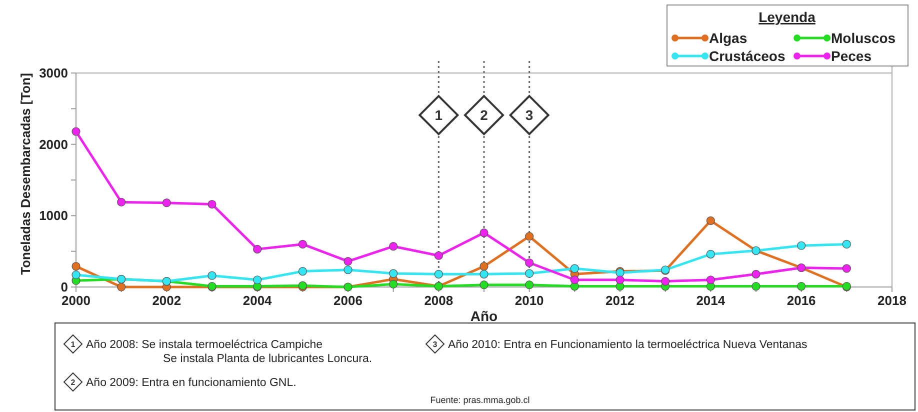 Image resolution: width=918 pixels, height=412 pixels. Describe the element at coordinates (484, 114) in the screenshot. I see `annotation: 2` at that location.